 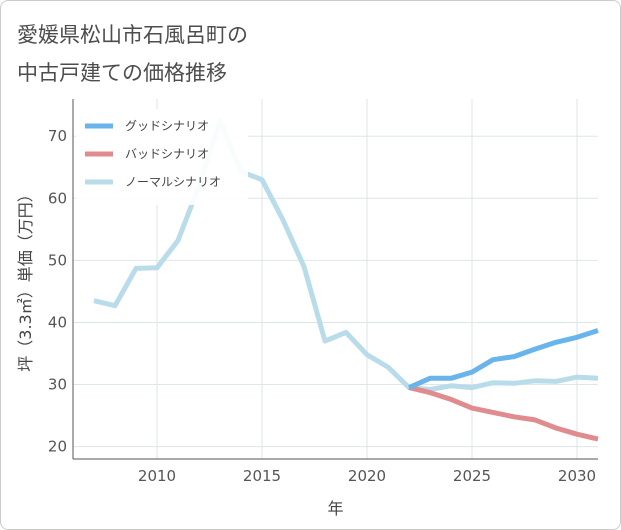 What do you see at coordinates (57, 385) in the screenshot?
I see `y-tick-label: 30` at bounding box center [57, 385].